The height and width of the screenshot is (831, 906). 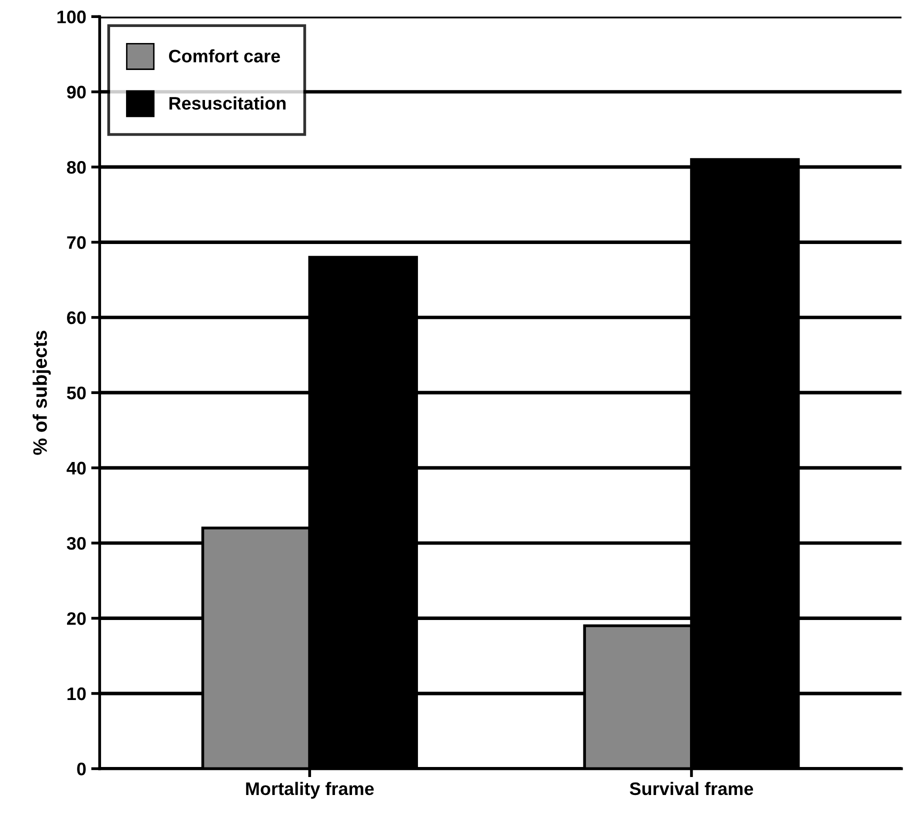 I want to click on legend-label: Comfort care, so click(x=224, y=55).